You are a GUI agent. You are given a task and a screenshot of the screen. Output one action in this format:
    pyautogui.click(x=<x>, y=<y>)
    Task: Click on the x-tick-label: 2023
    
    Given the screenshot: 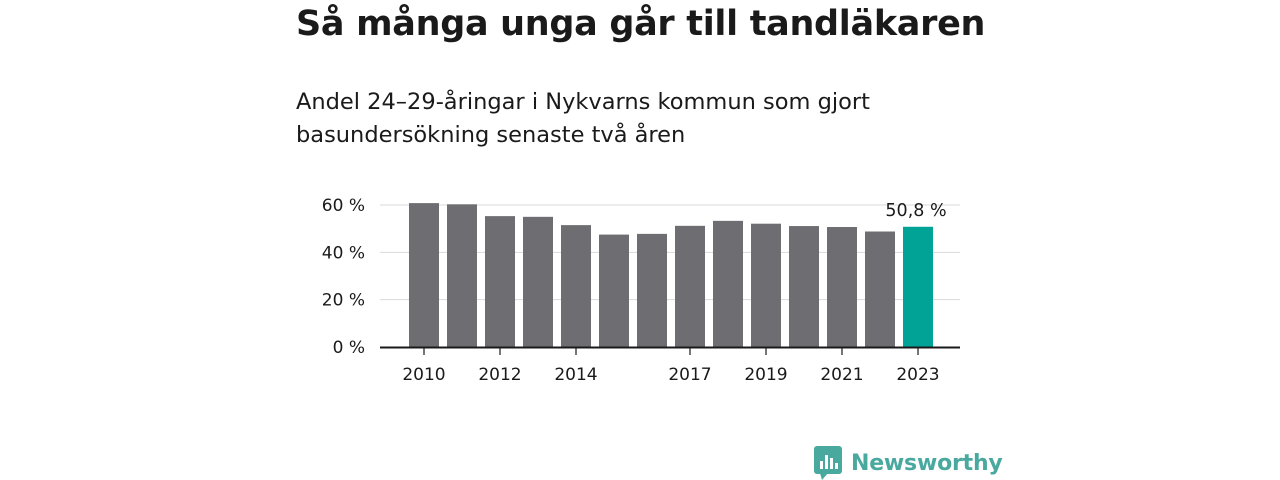 What is the action you would take?
    pyautogui.click(x=917, y=375)
    